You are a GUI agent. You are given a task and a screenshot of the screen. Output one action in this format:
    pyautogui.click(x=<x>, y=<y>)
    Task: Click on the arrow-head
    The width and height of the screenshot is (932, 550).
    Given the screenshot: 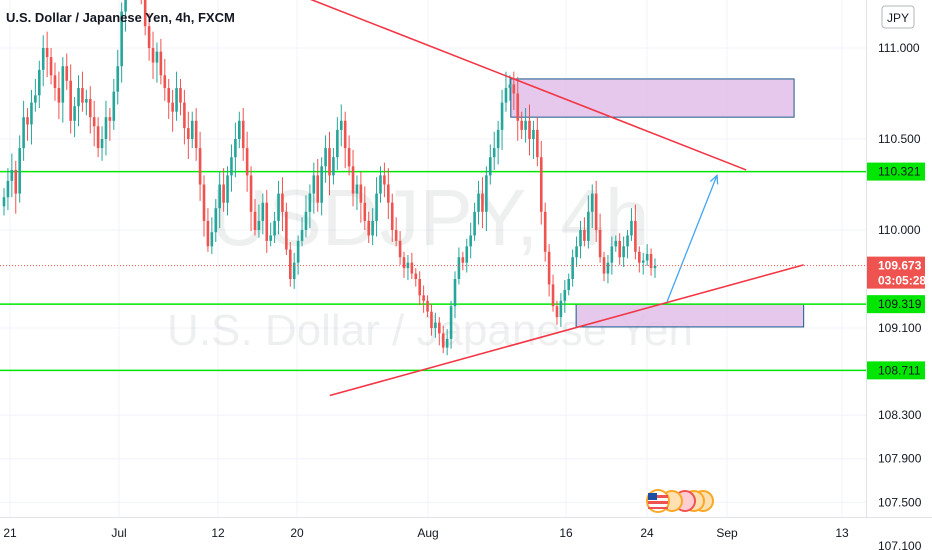 What is the action you would take?
    pyautogui.click(x=714, y=179)
    